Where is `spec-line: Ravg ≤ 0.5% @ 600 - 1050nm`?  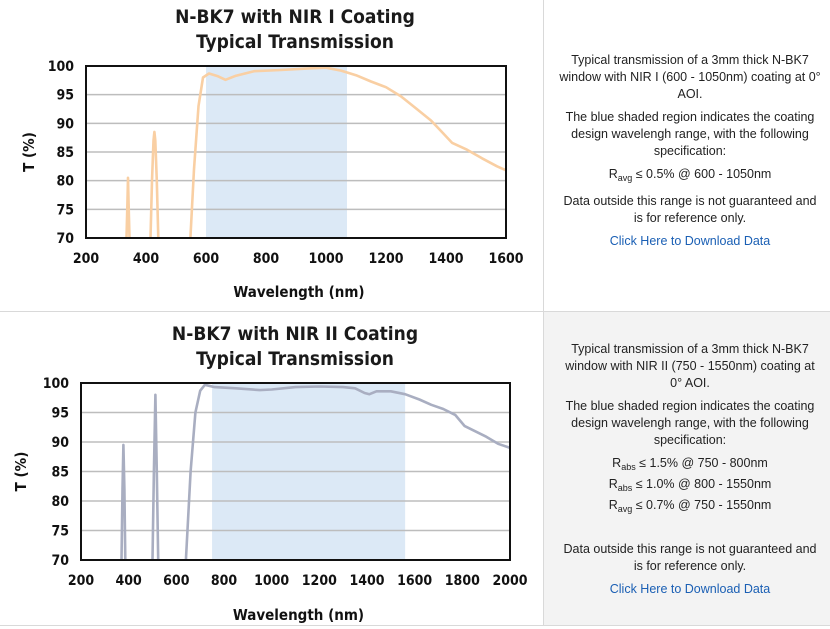 spec-line: Ravg ≤ 0.5% @ 600 - 1050nm is located at coordinates (690, 176).